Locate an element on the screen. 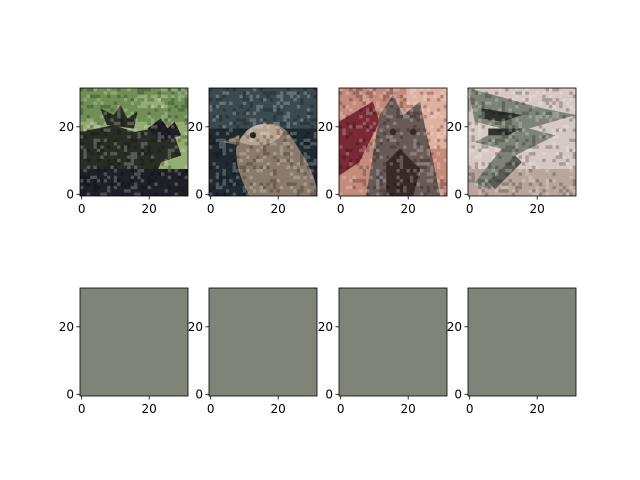 This screenshot has height=480, width=640. panel-2-2: 0 20 0 20 is located at coordinates (253, 351).